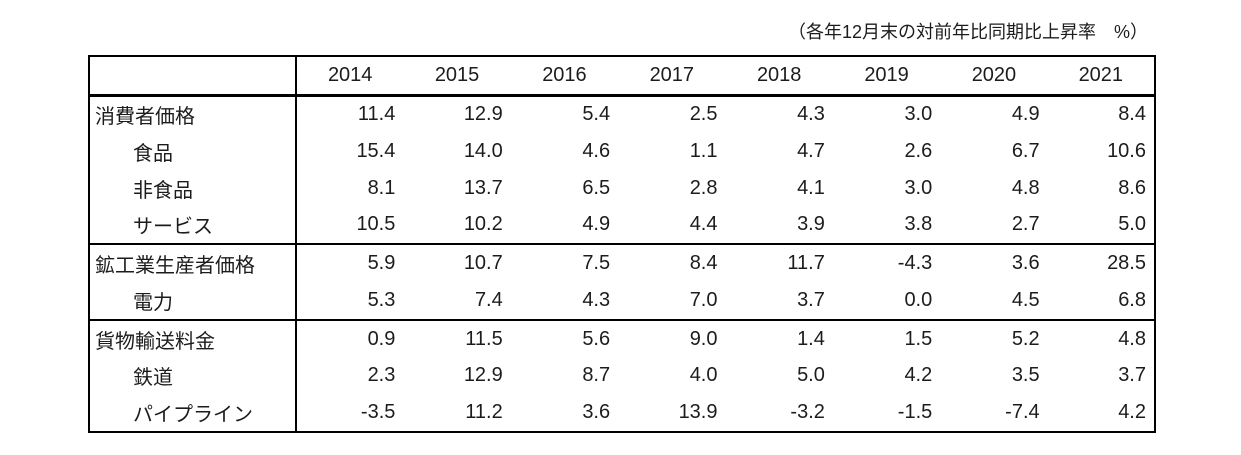  Describe the element at coordinates (193, 301) in the screenshot. I see `row-label: 電力` at that location.